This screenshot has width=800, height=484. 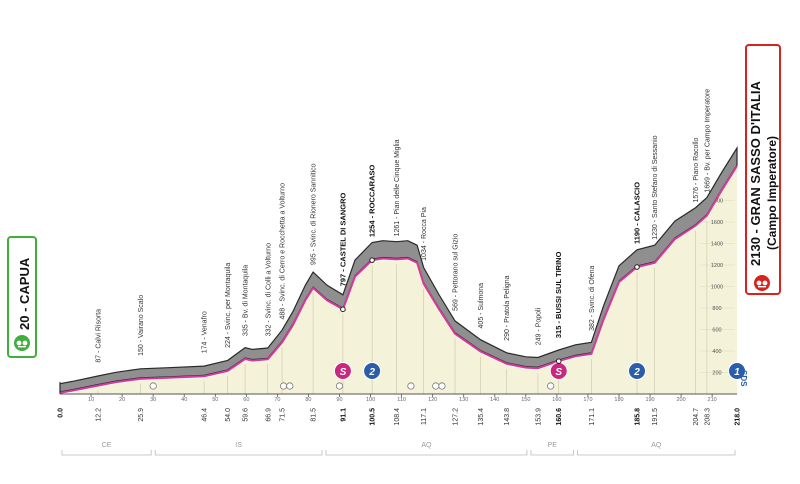 I want to click on gpm-marker-label: 2, so click(x=371, y=372).